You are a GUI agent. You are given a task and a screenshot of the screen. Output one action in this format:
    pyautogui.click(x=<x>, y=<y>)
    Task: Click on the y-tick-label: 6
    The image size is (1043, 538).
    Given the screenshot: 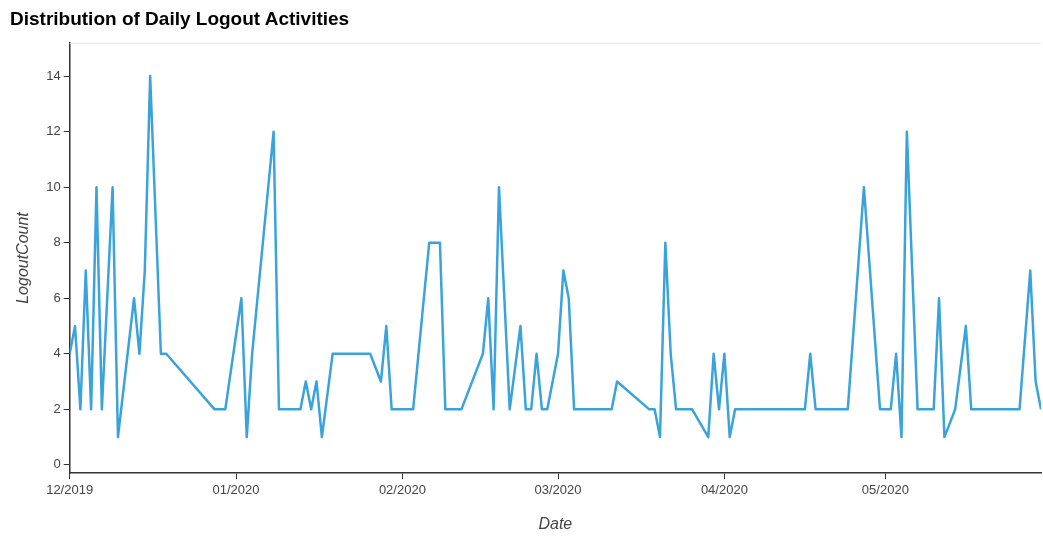 What is the action you would take?
    pyautogui.click(x=57, y=297)
    